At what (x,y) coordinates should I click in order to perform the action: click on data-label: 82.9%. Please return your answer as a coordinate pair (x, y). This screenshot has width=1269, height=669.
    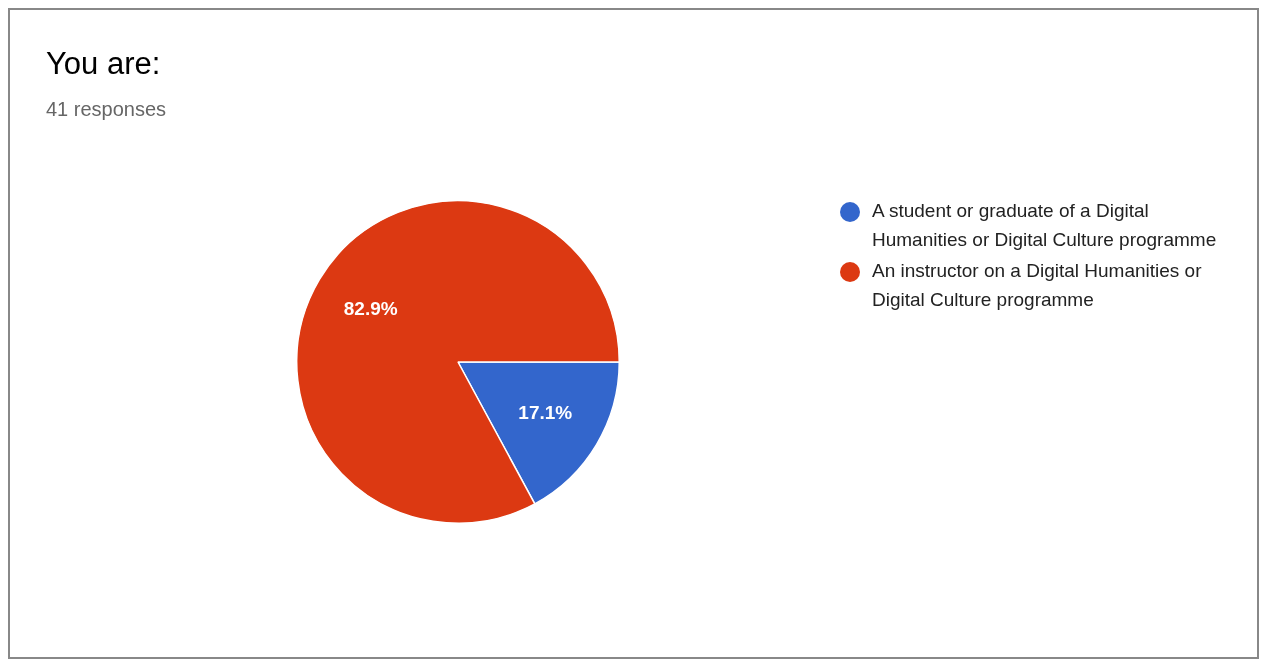
    Looking at the image, I should click on (370, 309).